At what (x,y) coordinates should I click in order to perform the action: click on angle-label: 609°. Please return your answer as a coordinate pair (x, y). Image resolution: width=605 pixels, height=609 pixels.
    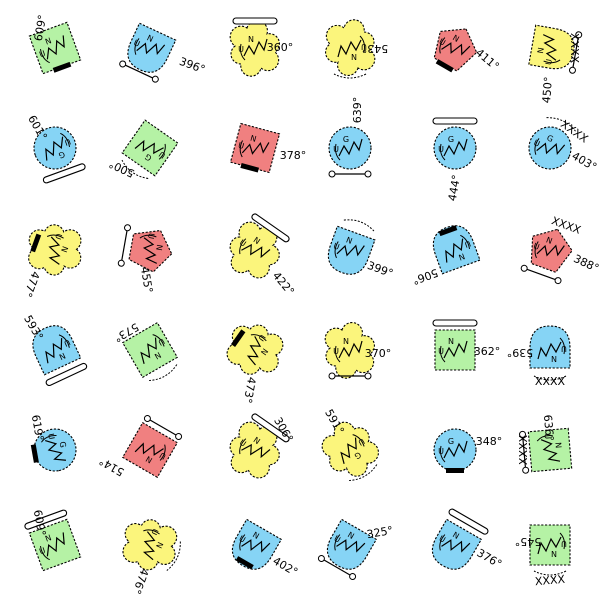
    Looking at the image, I should click on (39, 523).